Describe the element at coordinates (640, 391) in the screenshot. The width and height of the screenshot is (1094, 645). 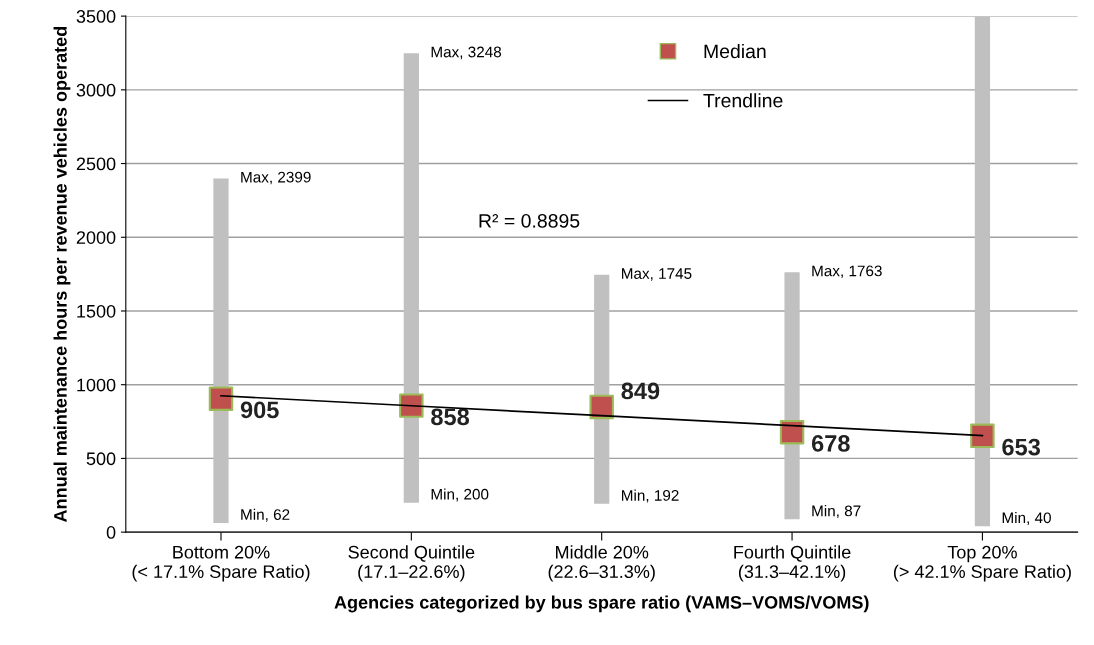
I see `data-label: 849` at that location.